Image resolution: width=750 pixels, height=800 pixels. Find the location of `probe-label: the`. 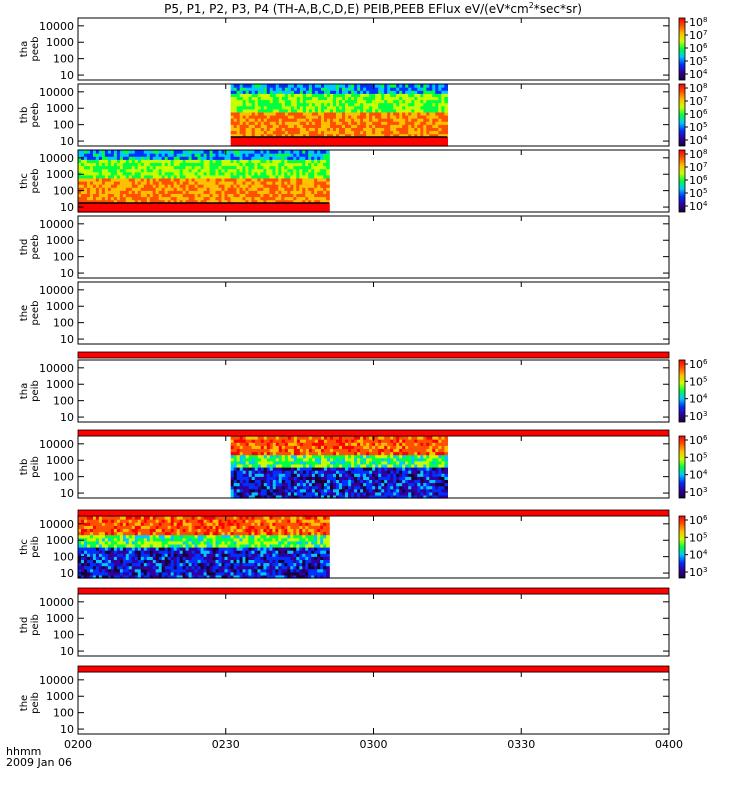

probe-label: the is located at coordinates (24, 313).